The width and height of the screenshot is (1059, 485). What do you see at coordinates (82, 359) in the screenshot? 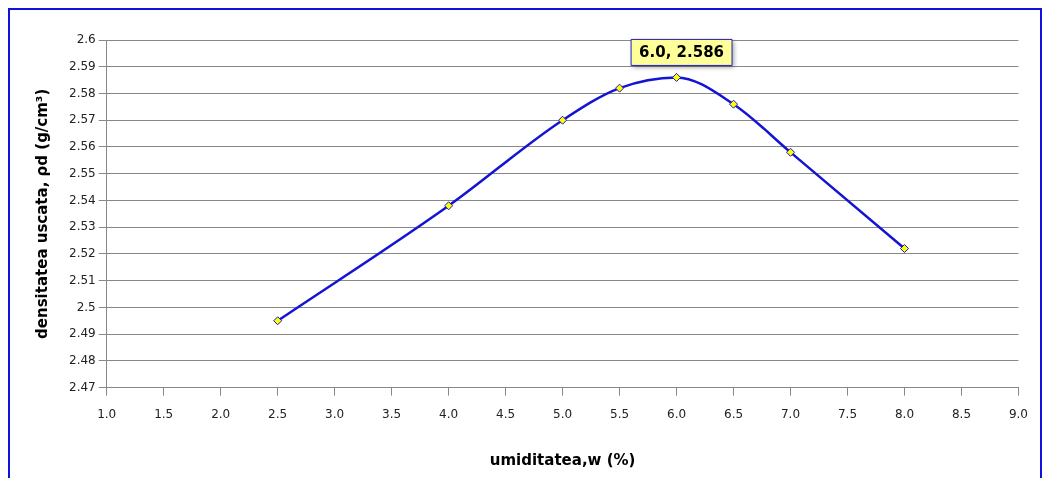
I see `y-tick-label: 2.48` at bounding box center [82, 359].